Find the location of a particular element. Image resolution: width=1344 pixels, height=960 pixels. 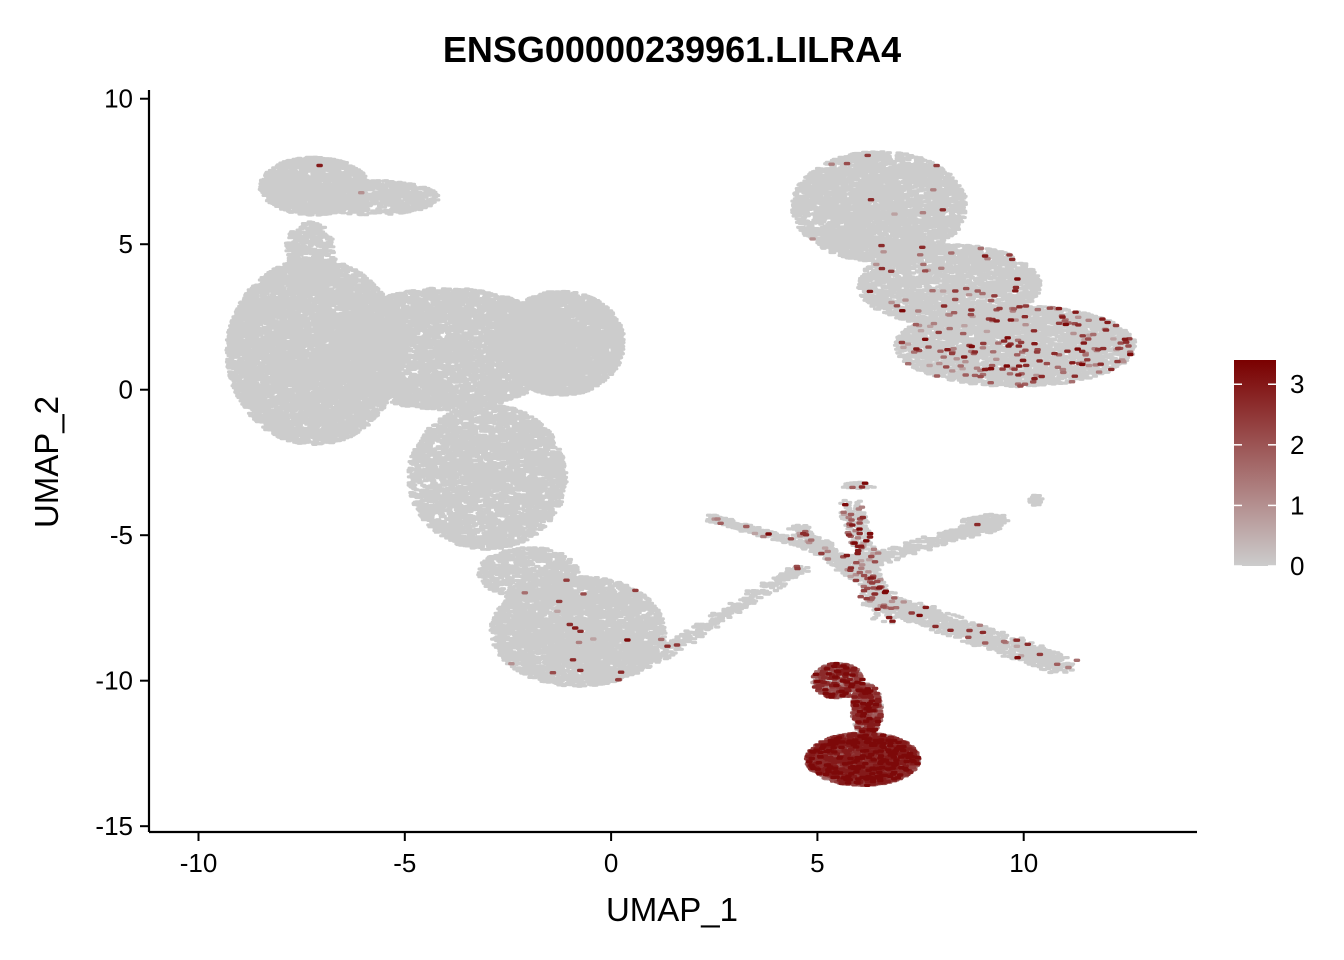

y-tick-label: 0 is located at coordinates (126, 390).